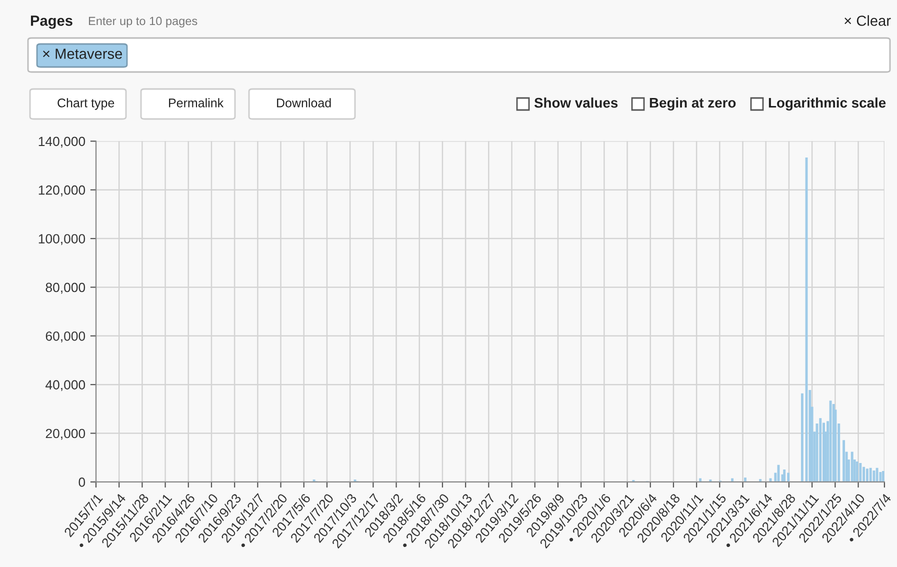  I want to click on y-tick-label: 120,000, so click(62, 190).